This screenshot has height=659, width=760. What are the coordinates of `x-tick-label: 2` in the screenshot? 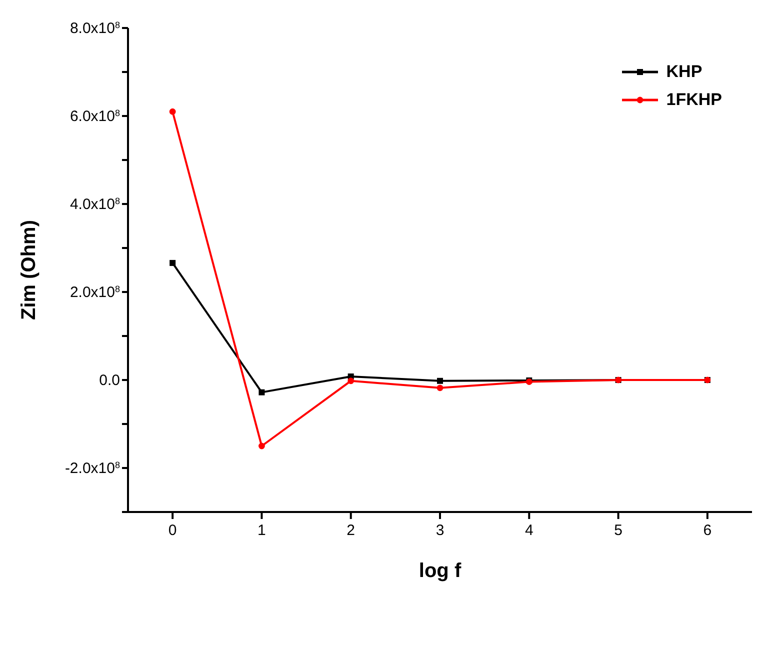 It's located at (351, 530).